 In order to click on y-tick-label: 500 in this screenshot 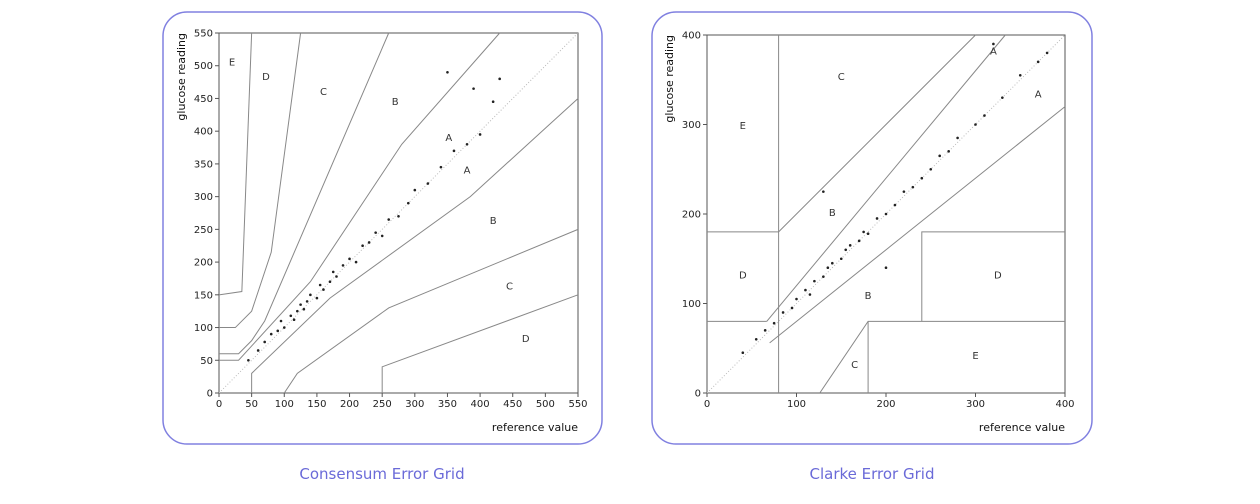, I will do `click(203, 66)`.